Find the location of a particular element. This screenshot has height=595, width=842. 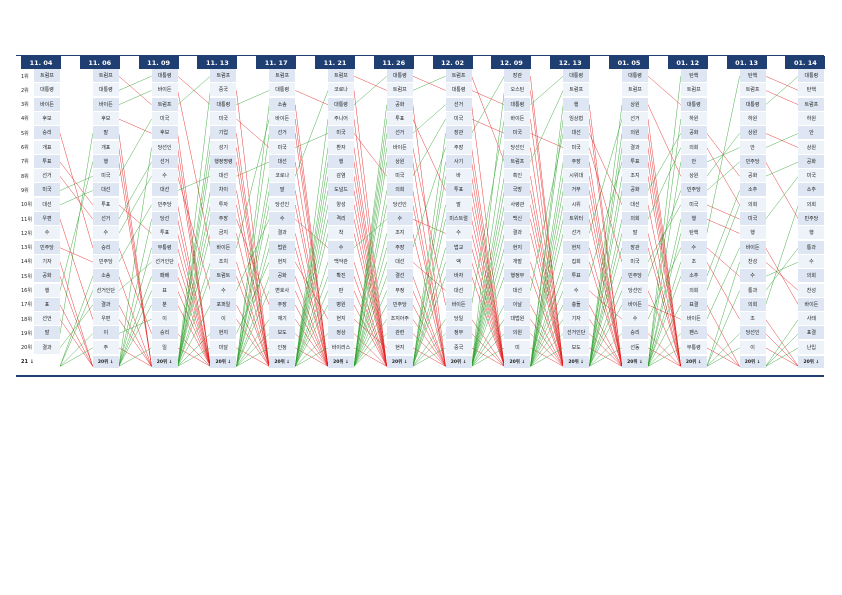

keyword-cell: 펜스 is located at coordinates (693, 333).